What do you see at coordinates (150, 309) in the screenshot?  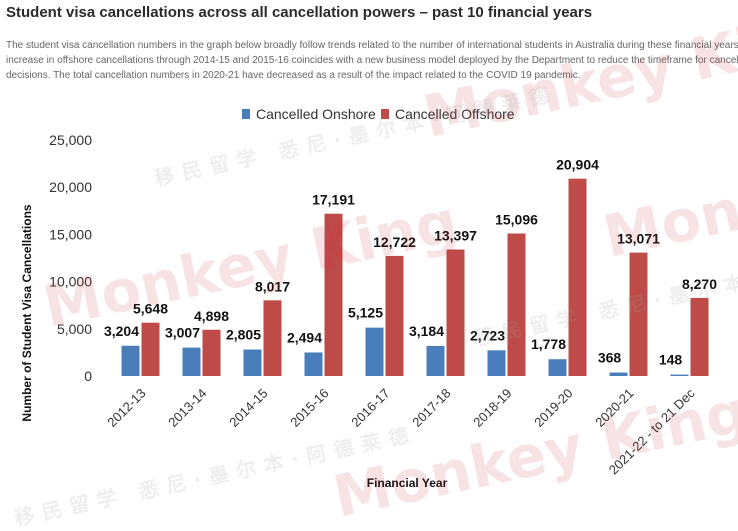 I see `data-label: 5,648` at bounding box center [150, 309].